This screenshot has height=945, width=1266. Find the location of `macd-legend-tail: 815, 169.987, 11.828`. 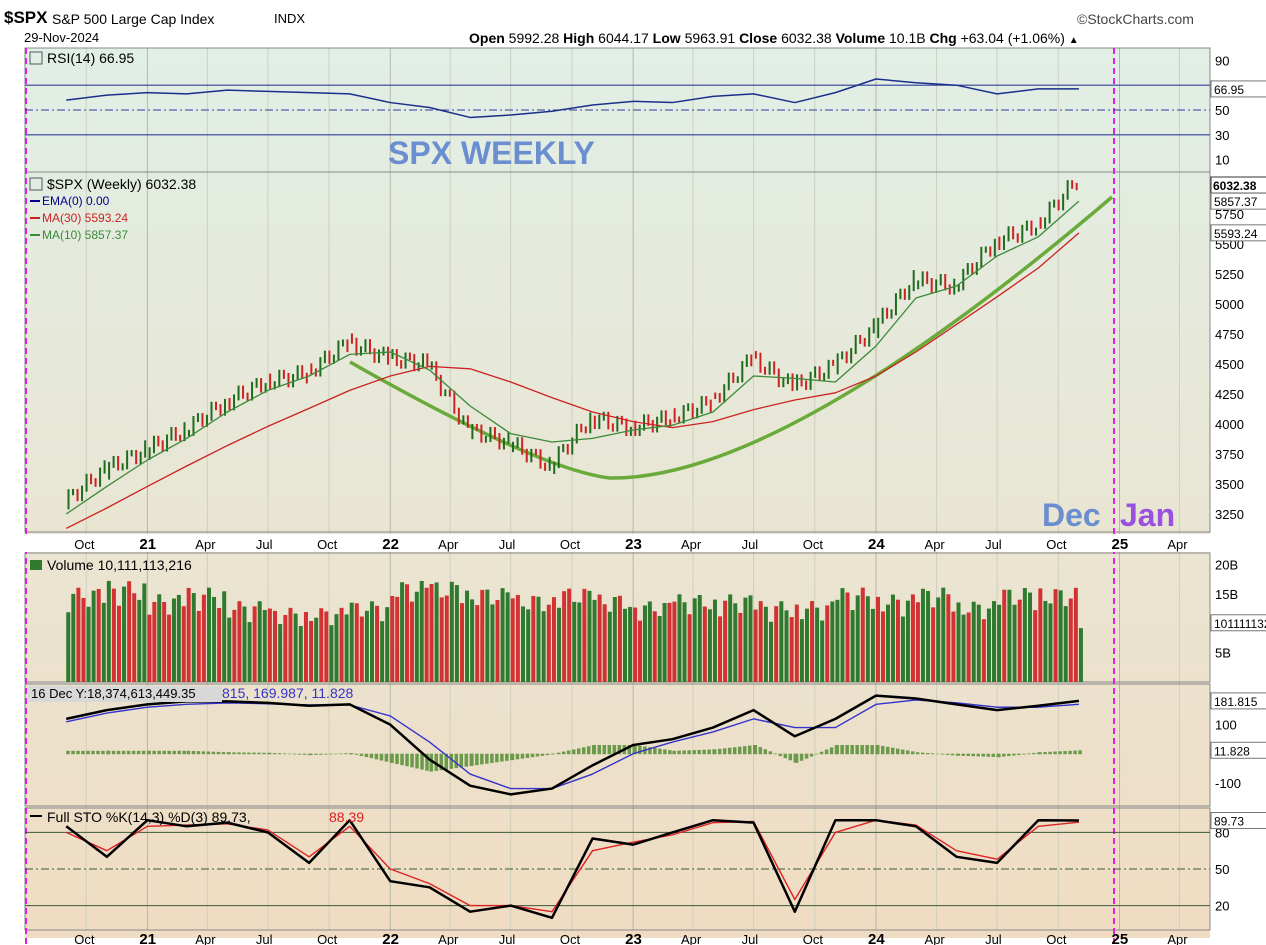

macd-legend-tail: 815, 169.987, 11.828 is located at coordinates (288, 693).